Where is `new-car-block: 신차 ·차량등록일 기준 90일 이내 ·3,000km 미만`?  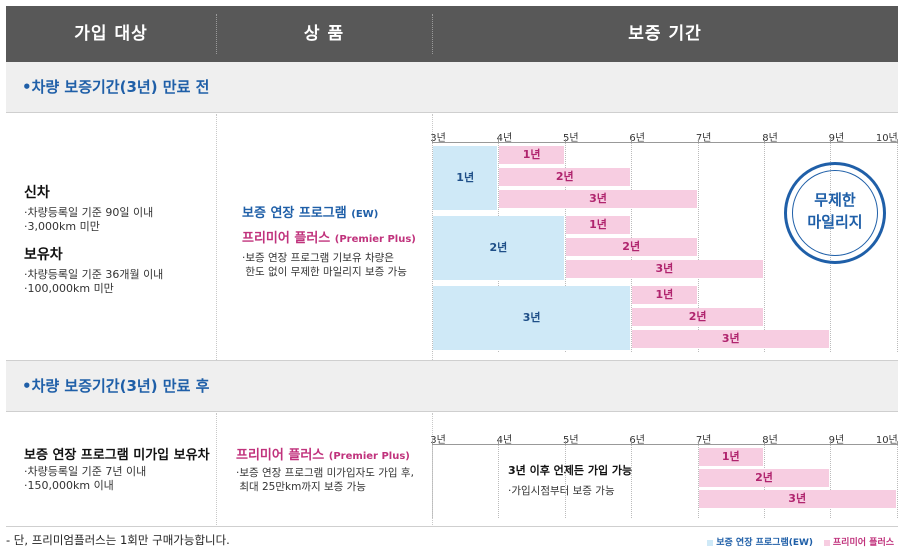 new-car-block: 신차 ·차량등록일 기준 90일 이내 ·3,000km 미만 is located at coordinates (88, 208).